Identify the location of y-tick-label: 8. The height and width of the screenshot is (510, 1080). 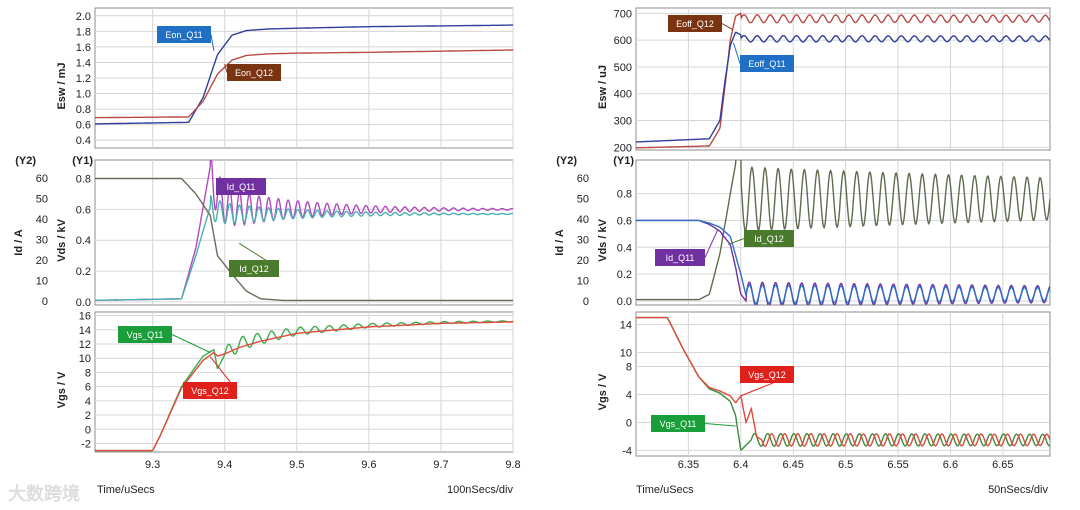
(629, 368).